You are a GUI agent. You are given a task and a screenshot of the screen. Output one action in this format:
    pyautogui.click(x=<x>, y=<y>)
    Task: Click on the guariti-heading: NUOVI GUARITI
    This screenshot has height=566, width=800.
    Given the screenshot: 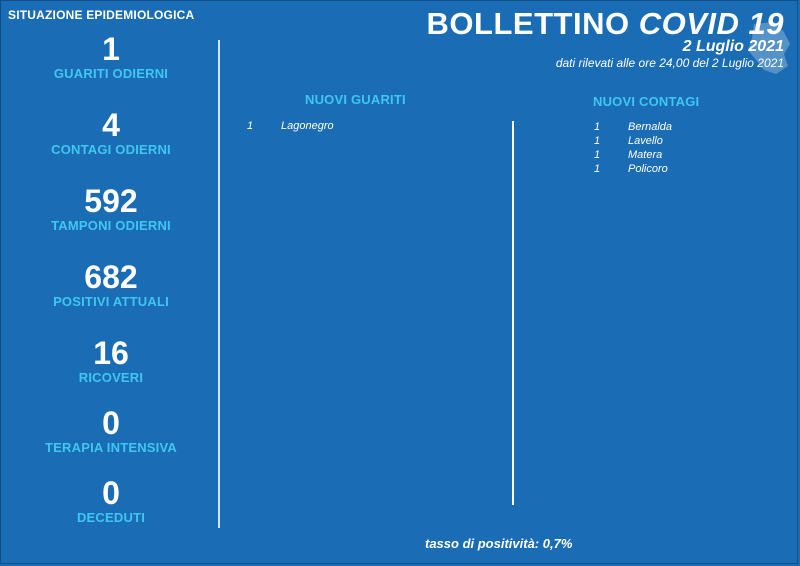 What is the action you would take?
    pyautogui.click(x=355, y=99)
    